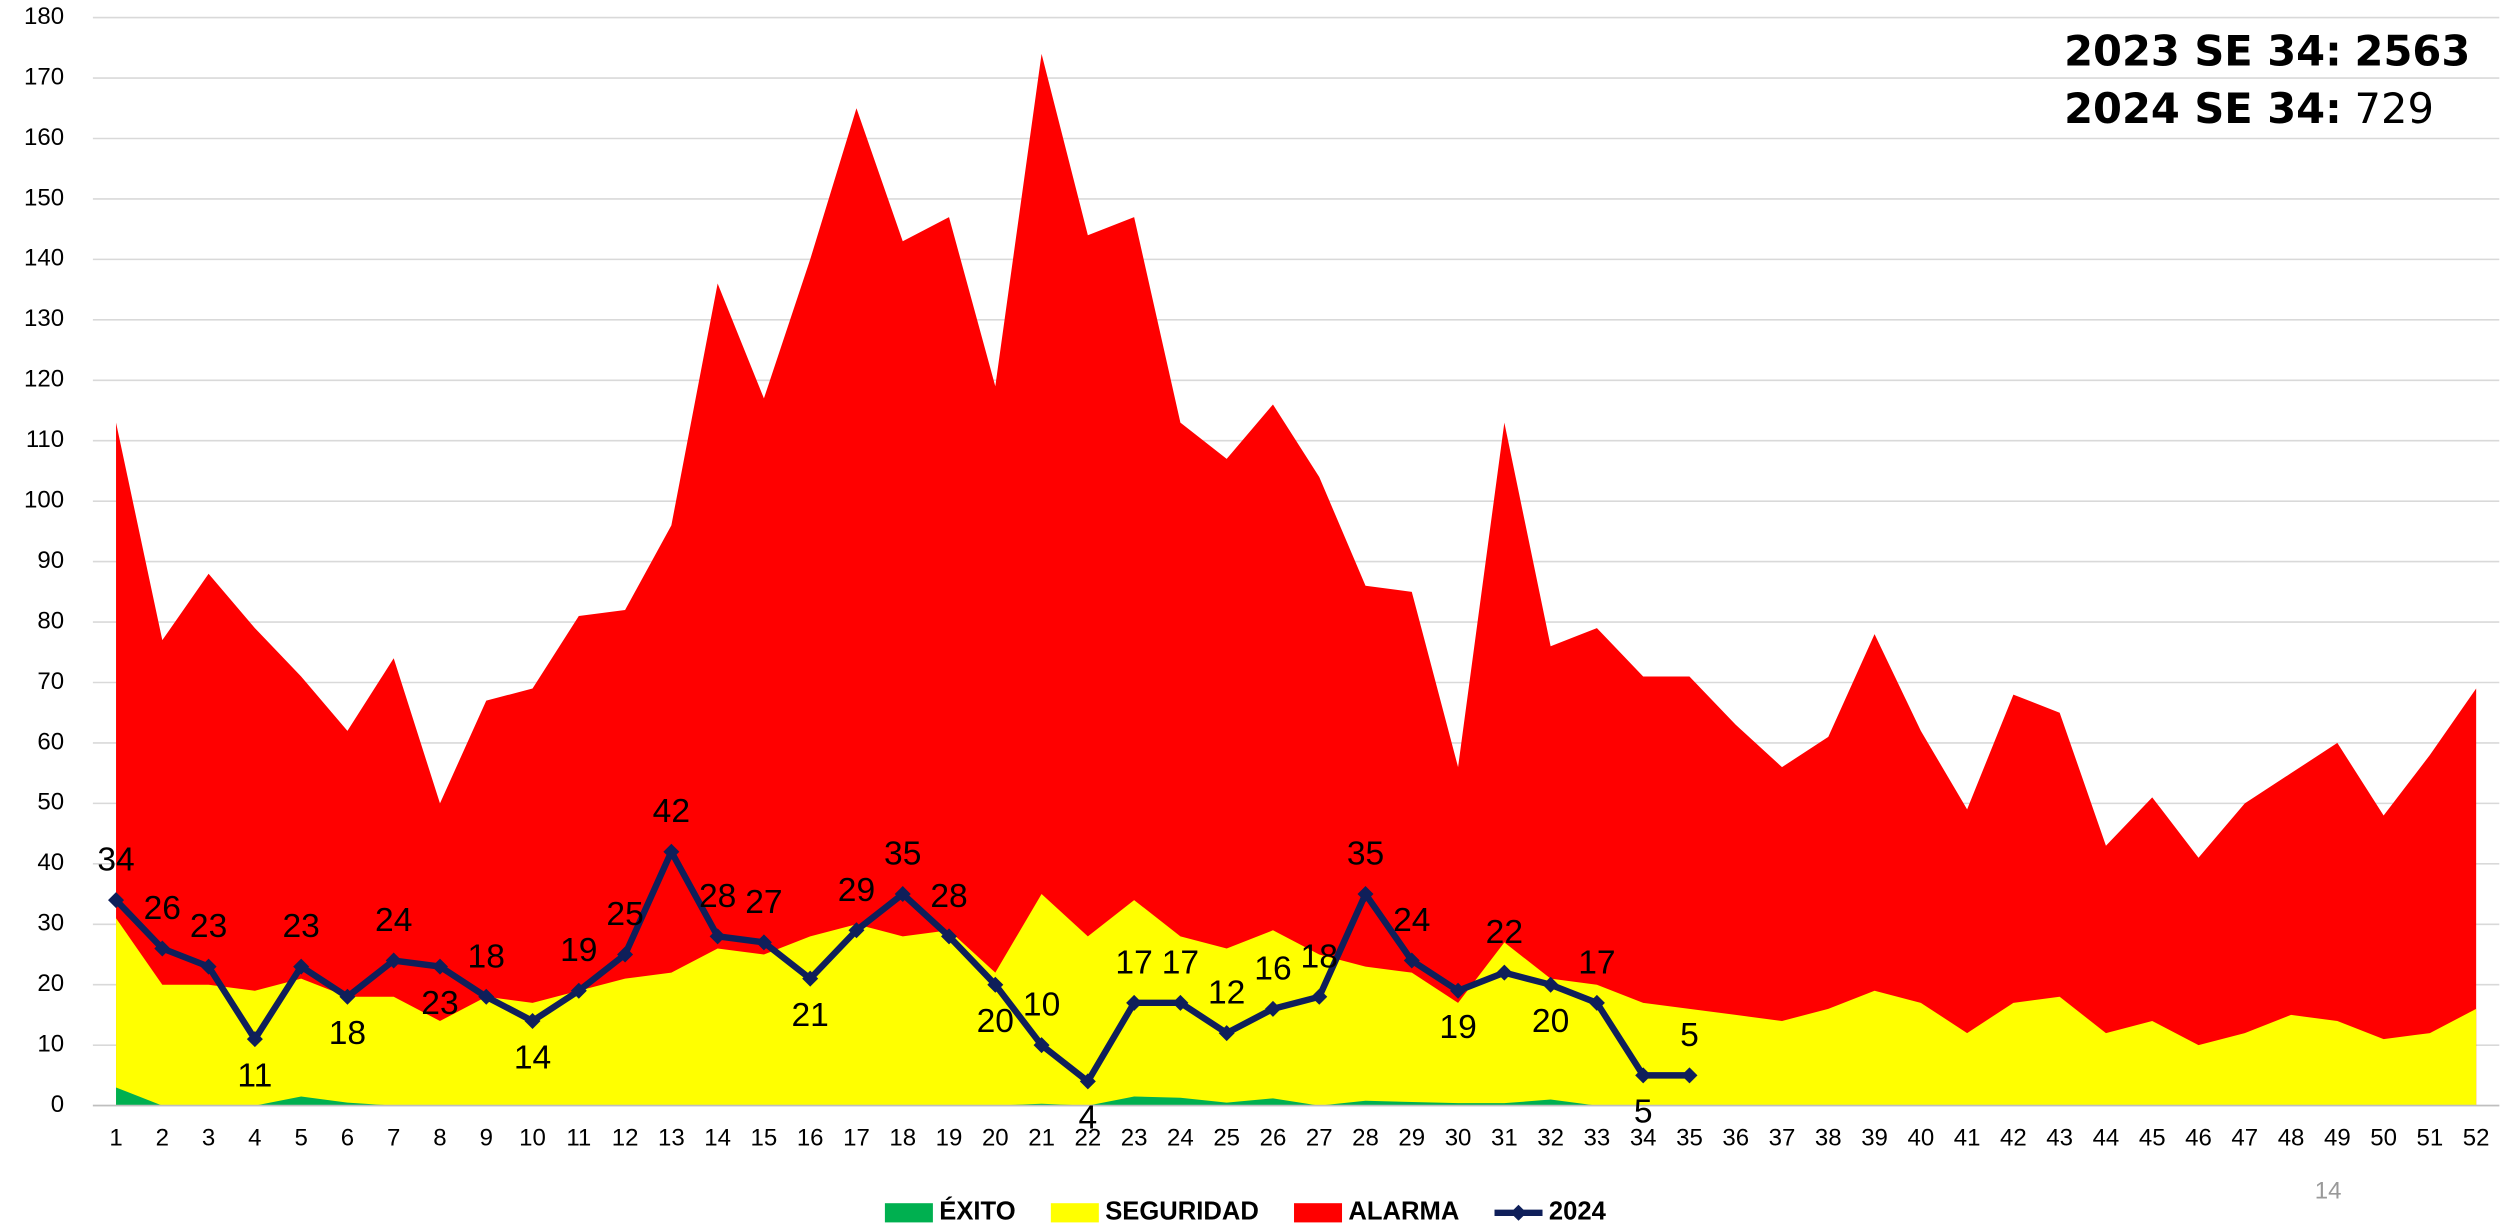  What do you see at coordinates (532, 1138) in the screenshot?
I see `x-tick-label: 10` at bounding box center [532, 1138].